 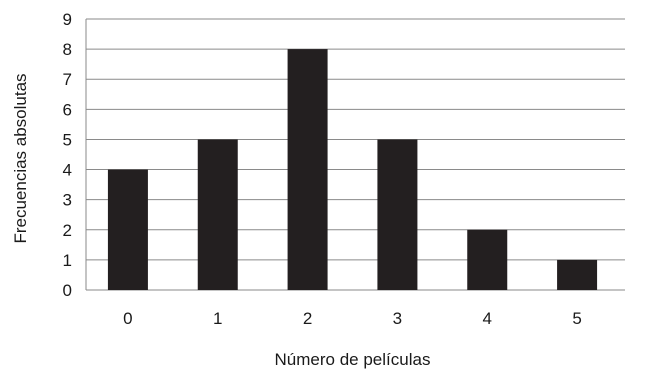 I want to click on y-tick-label: 2, so click(x=67, y=230).